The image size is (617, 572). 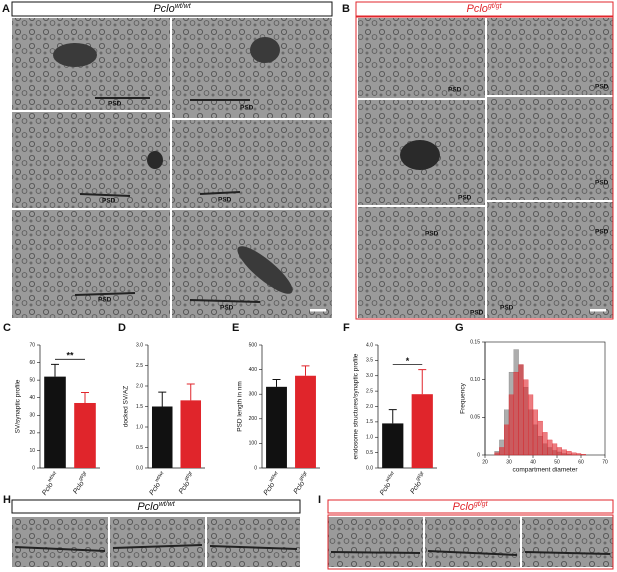 What do you see at coordinates (7, 500) in the screenshot?
I see `panel-letter: H` at bounding box center [7, 500].